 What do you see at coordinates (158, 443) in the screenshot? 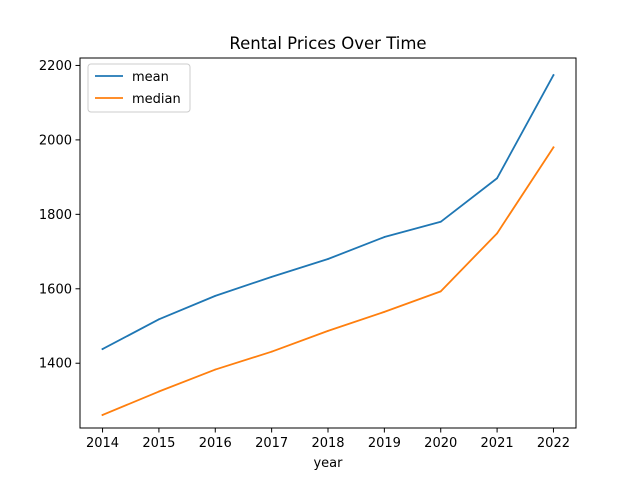
I see `x-tick-label: 2015` at bounding box center [158, 443].